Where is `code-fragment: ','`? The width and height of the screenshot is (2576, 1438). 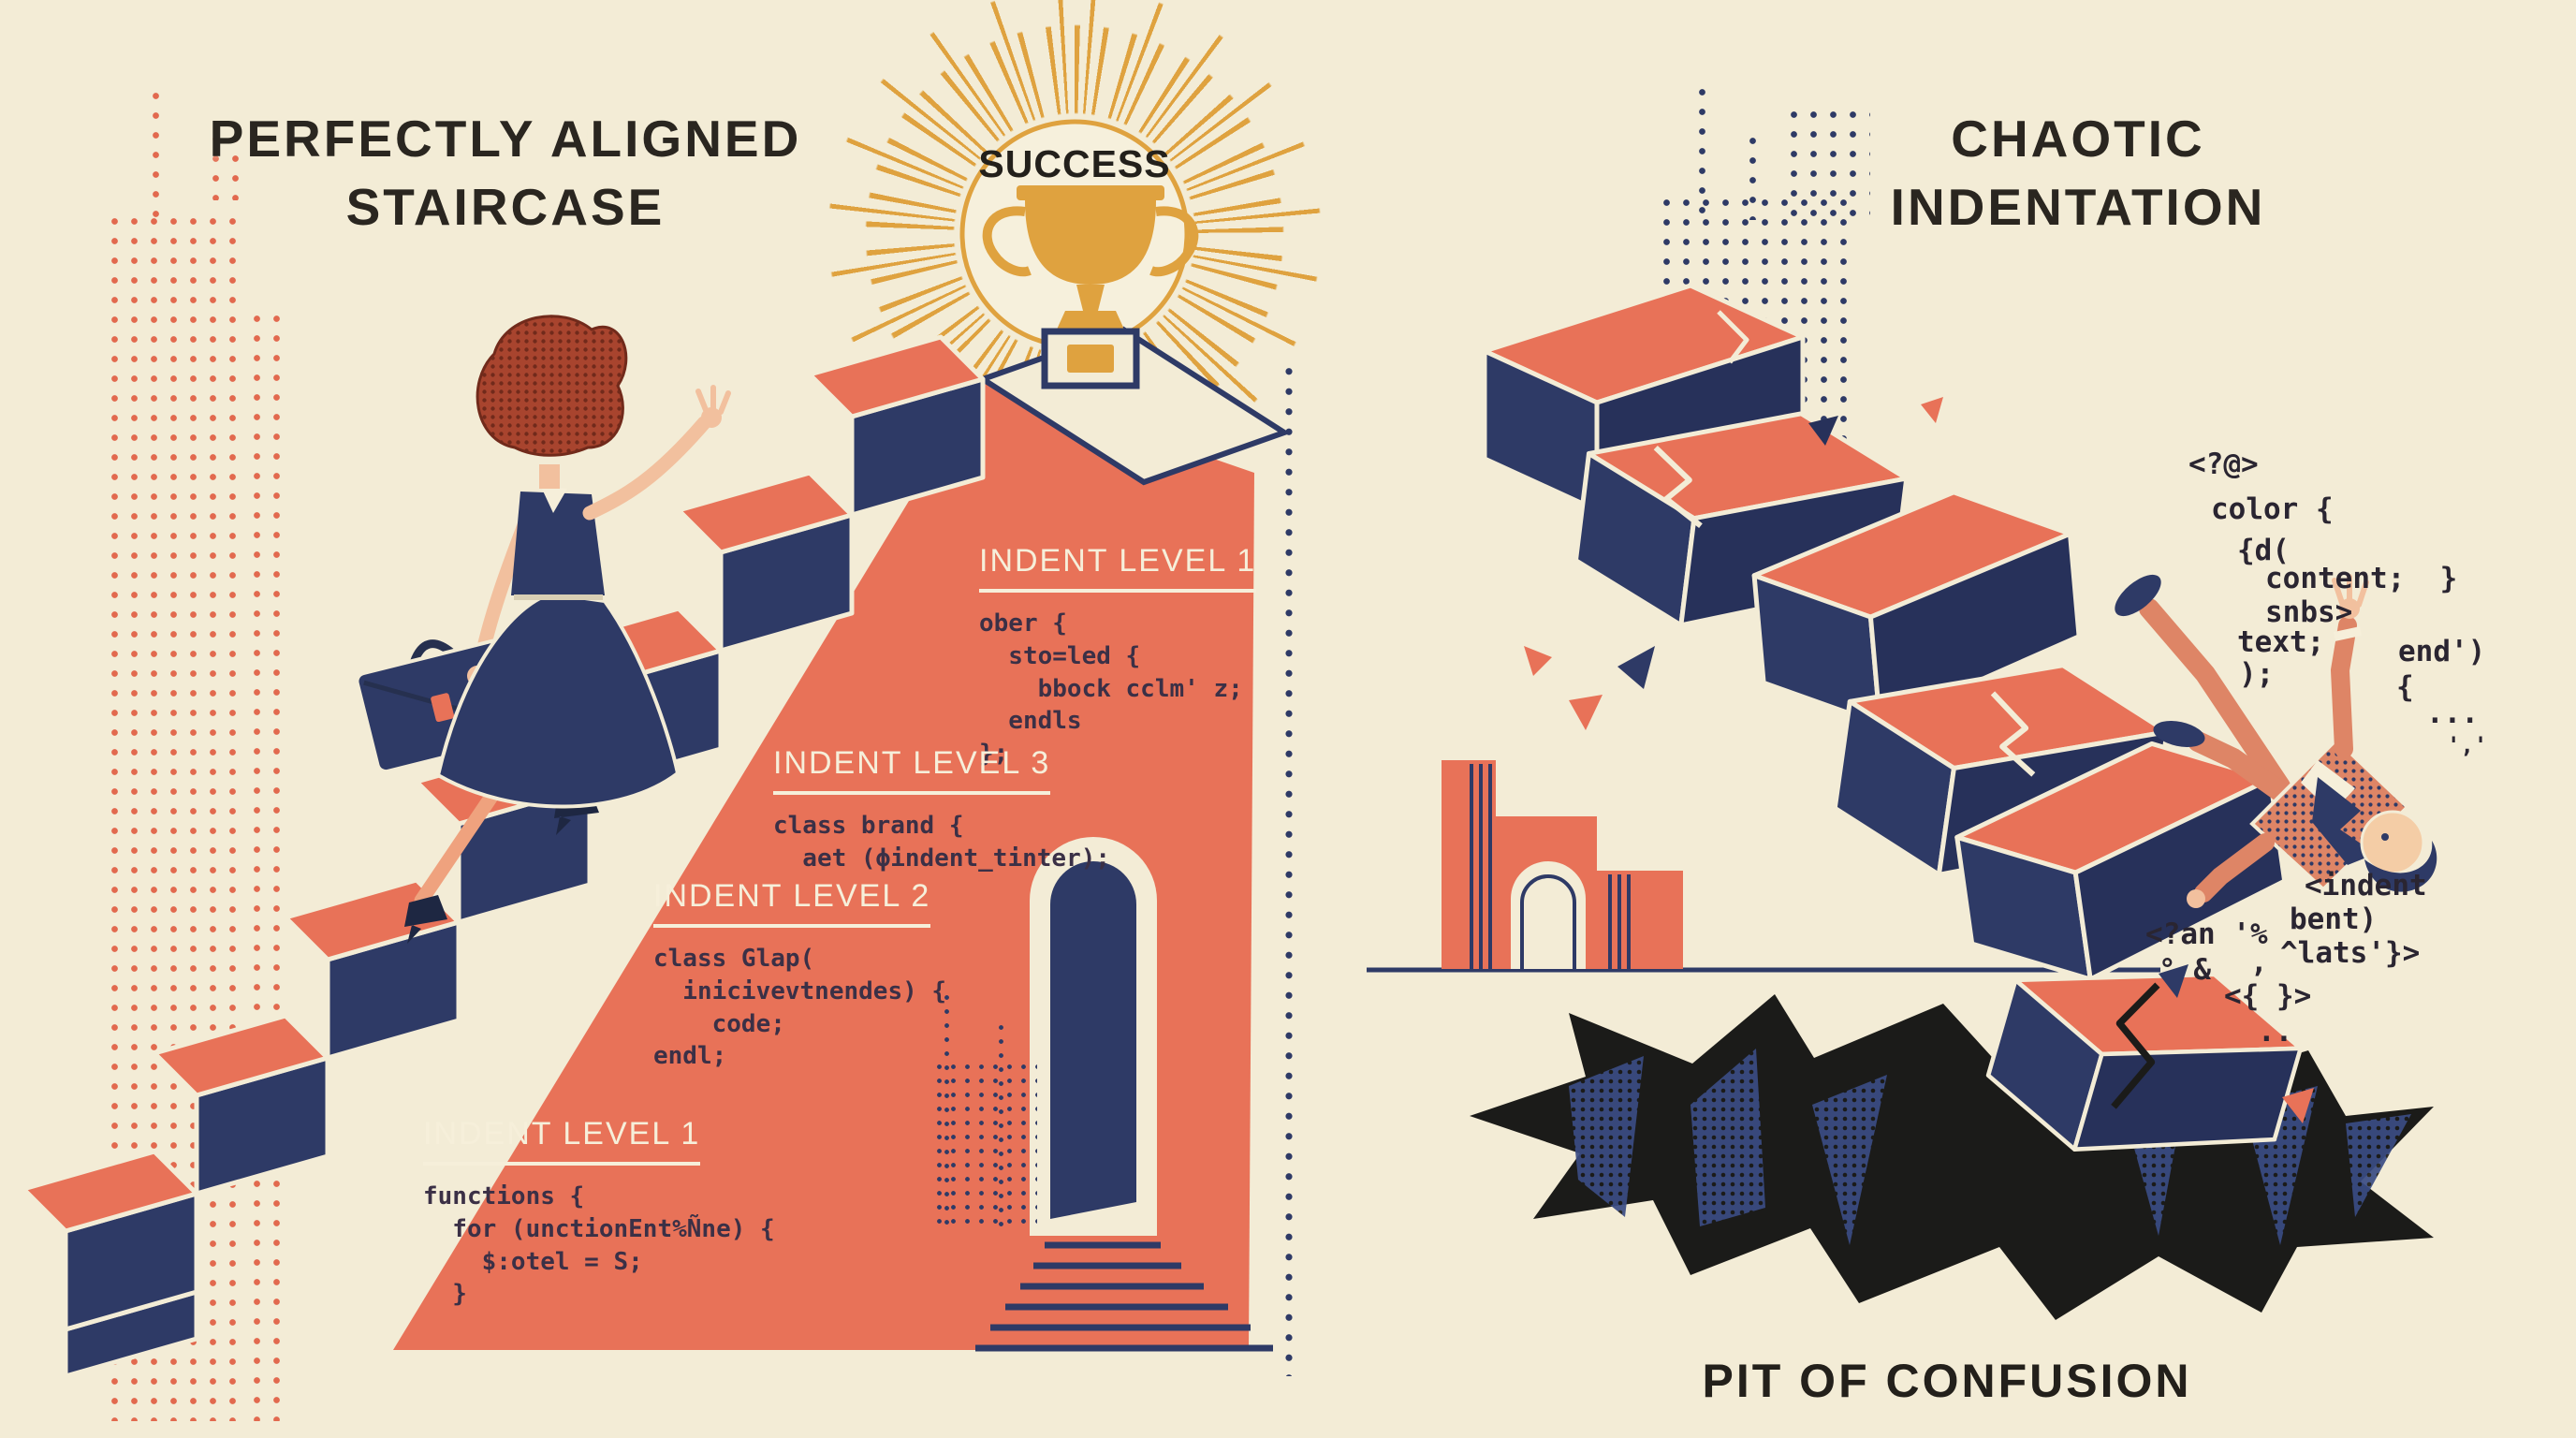
code-fragment: ',' is located at coordinates (2467, 745).